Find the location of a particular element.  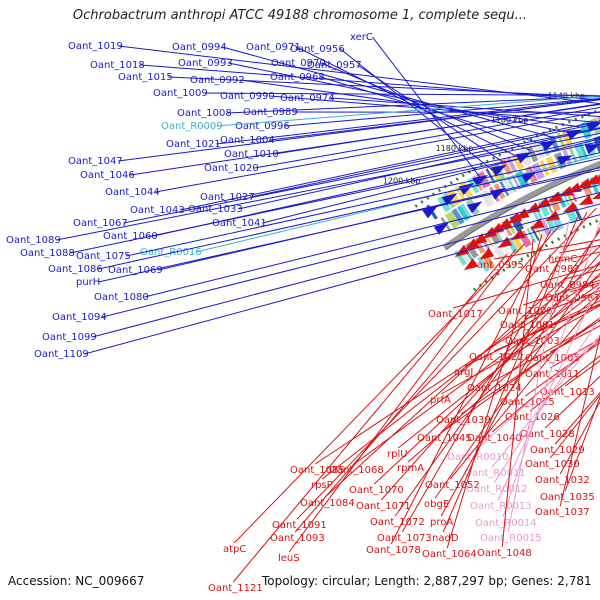

reverse-gene-label: Oant_R0015 is located at coordinates (511, 538).